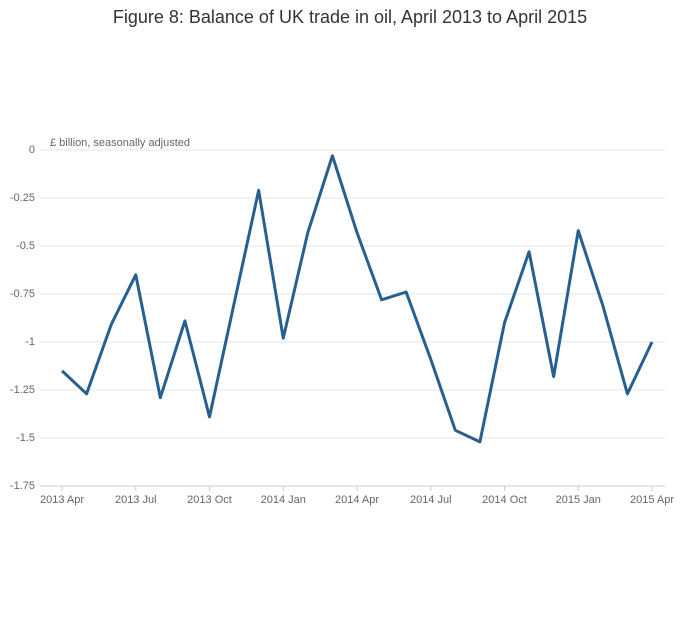 The image size is (700, 635). What do you see at coordinates (357, 500) in the screenshot?
I see `x-tick-label: 2014 Apr` at bounding box center [357, 500].